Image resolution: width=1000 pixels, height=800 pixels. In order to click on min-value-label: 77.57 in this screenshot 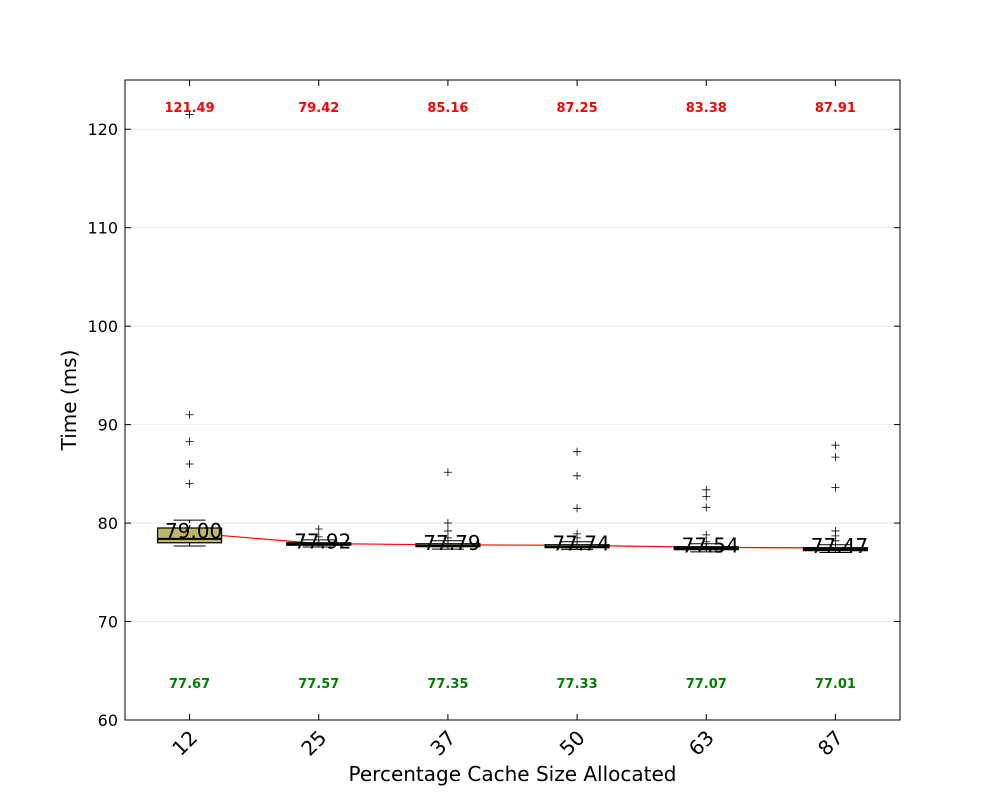, I will do `click(318, 684)`.